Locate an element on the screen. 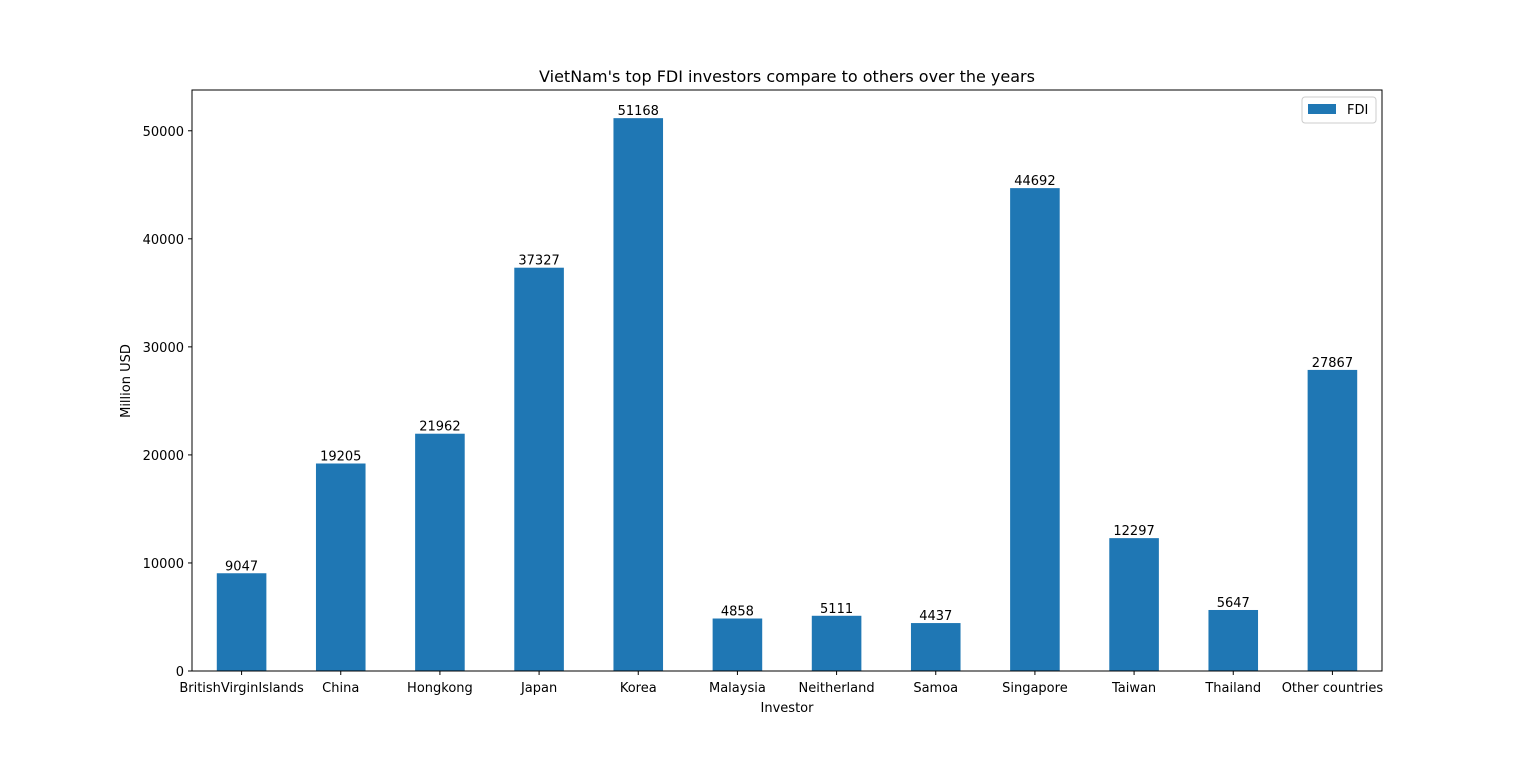 The image size is (1536, 758). bar-value-label: 4858 is located at coordinates (737, 612).